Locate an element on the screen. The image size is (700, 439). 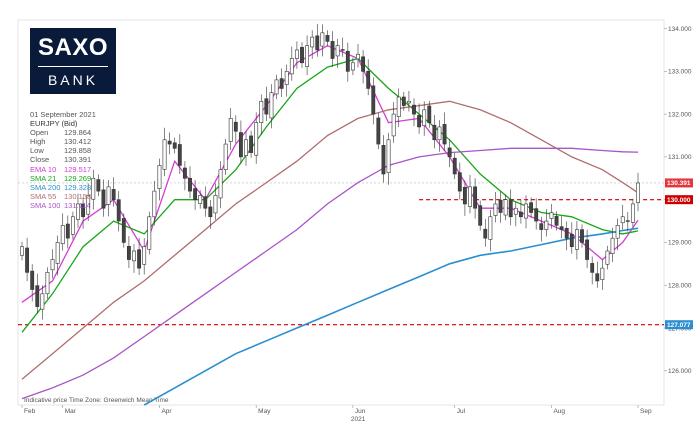
info-instrument: EURJPY (Bid) is located at coordinates (54, 124).